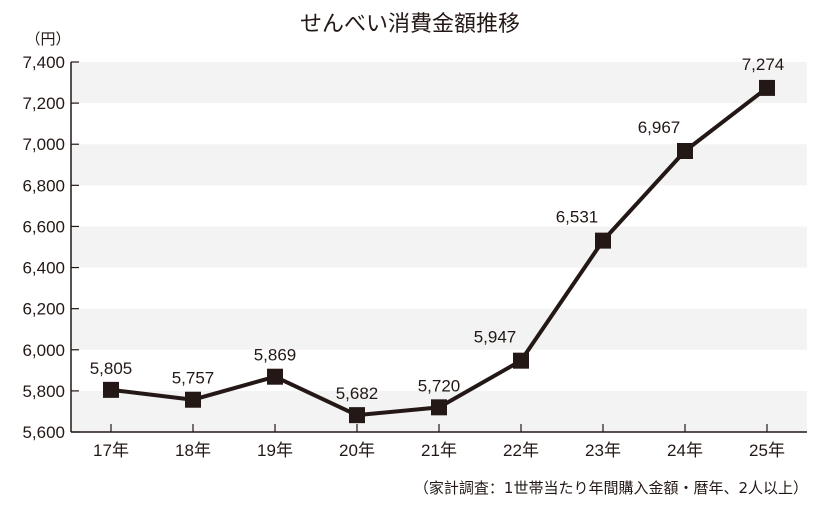  Describe the element at coordinates (43, 185) in the screenshot. I see `y-tick-label: 6,800` at that location.